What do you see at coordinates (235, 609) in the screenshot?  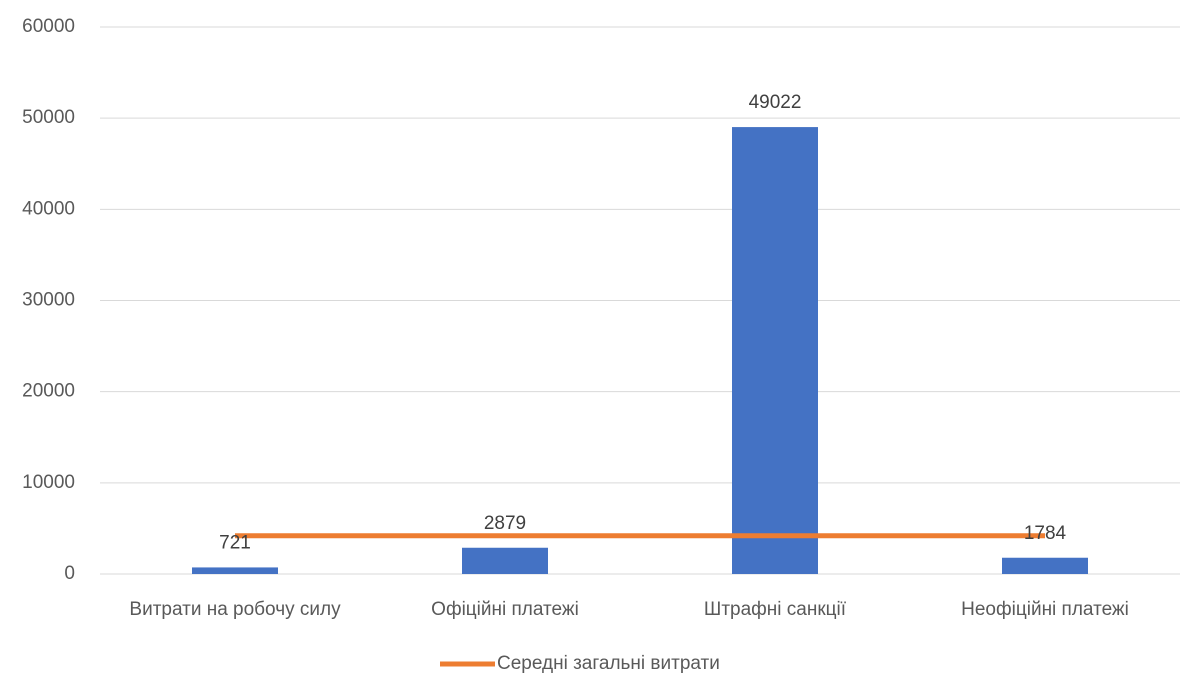 I see `x-tick-label: Витрати на робочу силу` at bounding box center [235, 609].